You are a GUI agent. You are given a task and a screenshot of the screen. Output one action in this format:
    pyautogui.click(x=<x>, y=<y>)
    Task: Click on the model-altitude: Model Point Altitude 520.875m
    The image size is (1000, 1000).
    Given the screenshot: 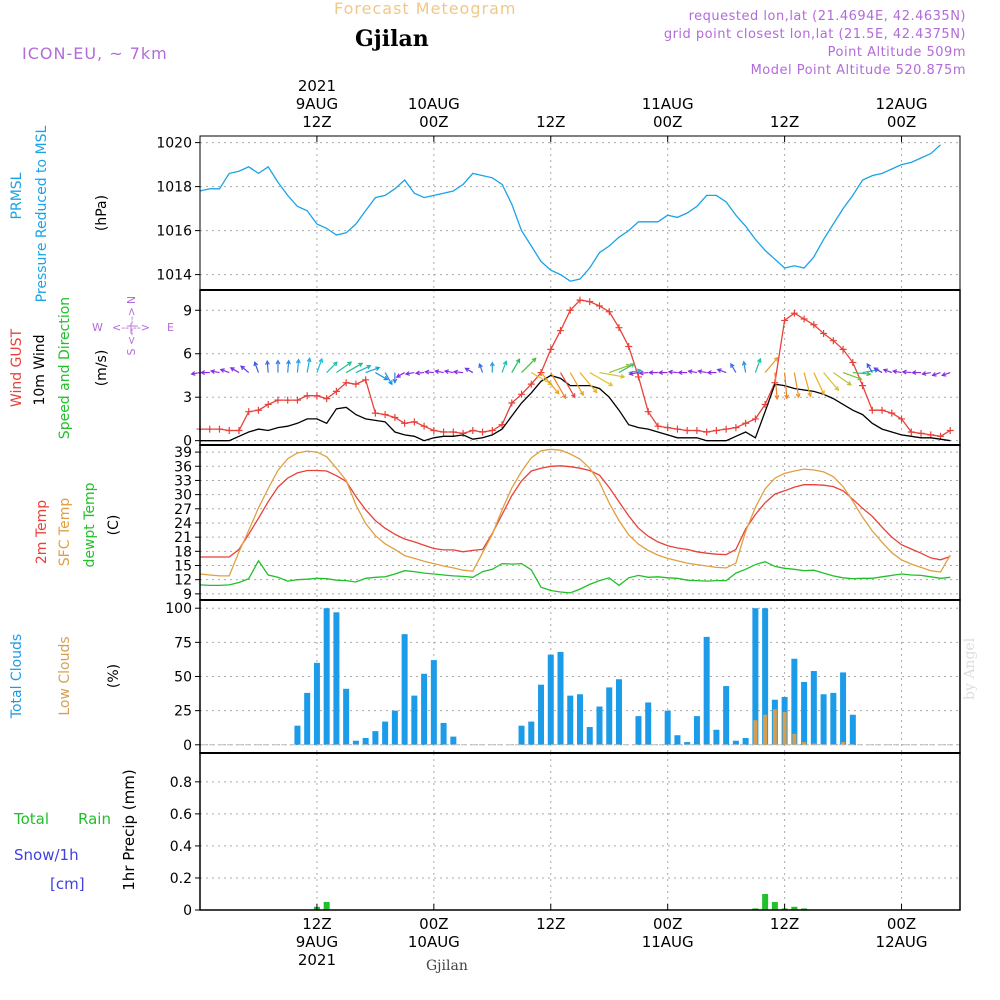 What is the action you would take?
    pyautogui.click(x=858, y=70)
    